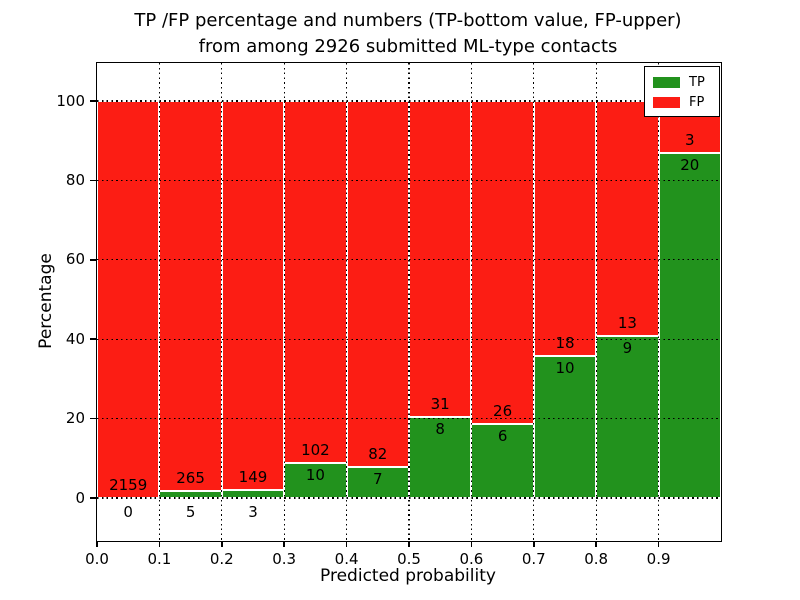  Describe the element at coordinates (409, 559) in the screenshot. I see `x-tick-label: 0.5` at that location.